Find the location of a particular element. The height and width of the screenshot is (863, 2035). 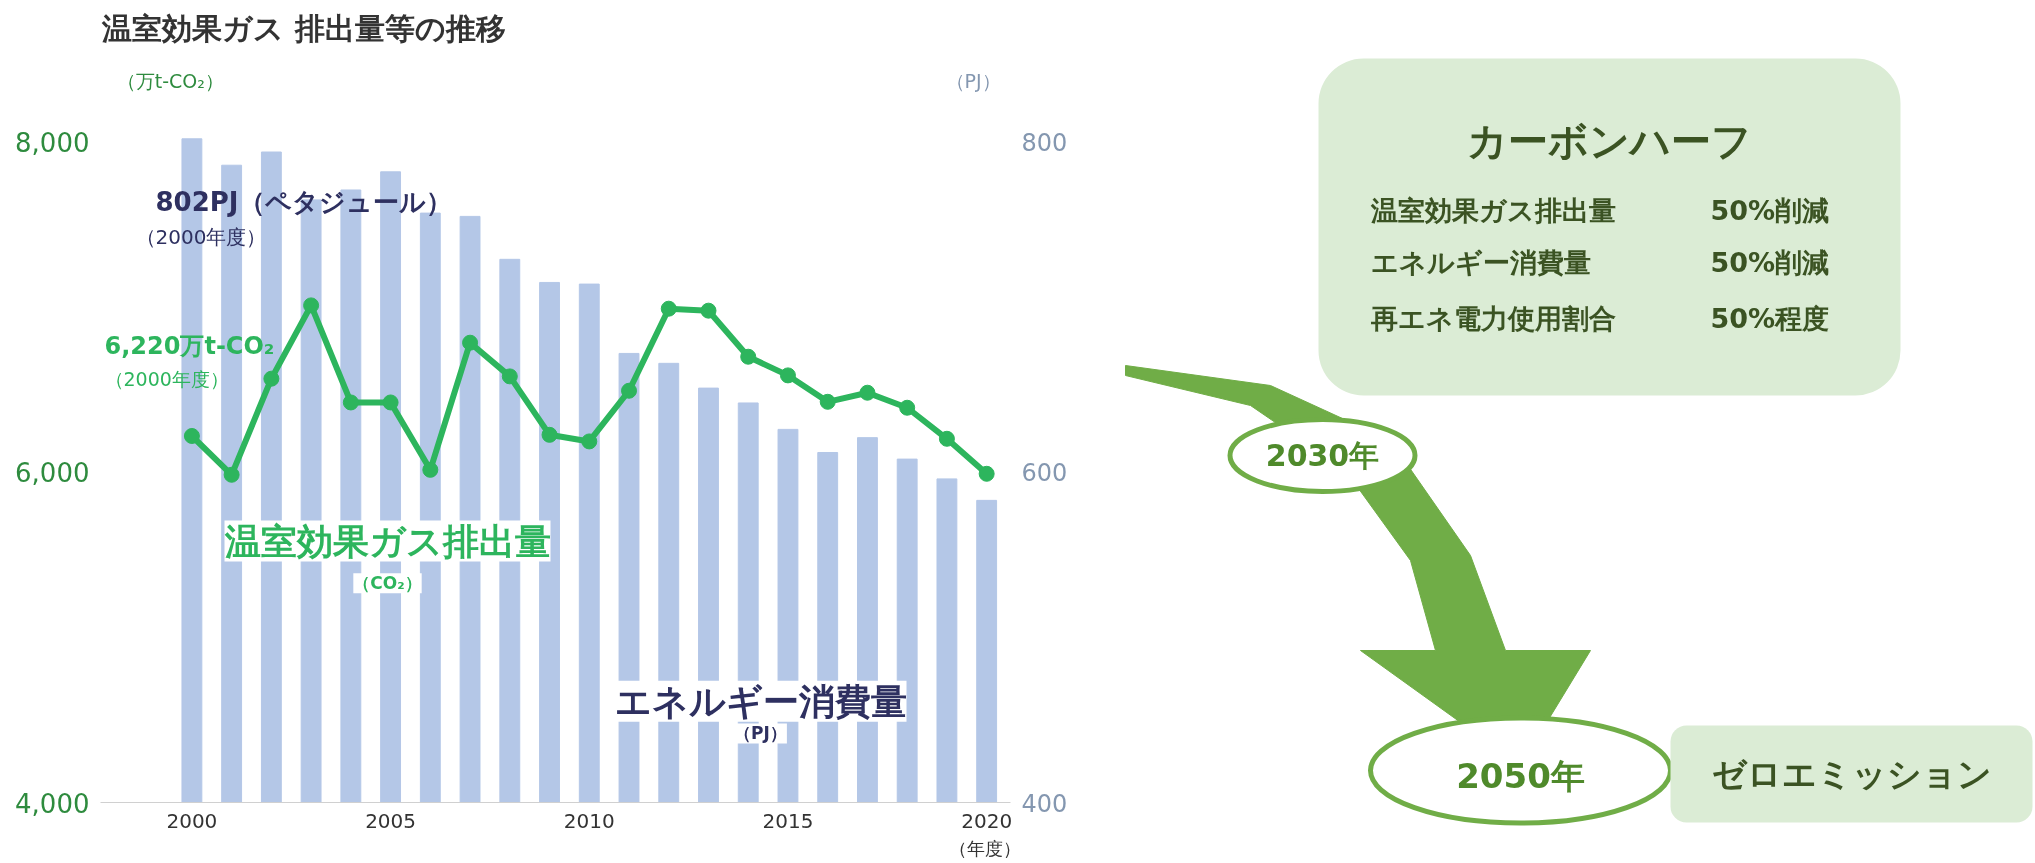

y2-tick-label: 400 is located at coordinates (1044, 803).